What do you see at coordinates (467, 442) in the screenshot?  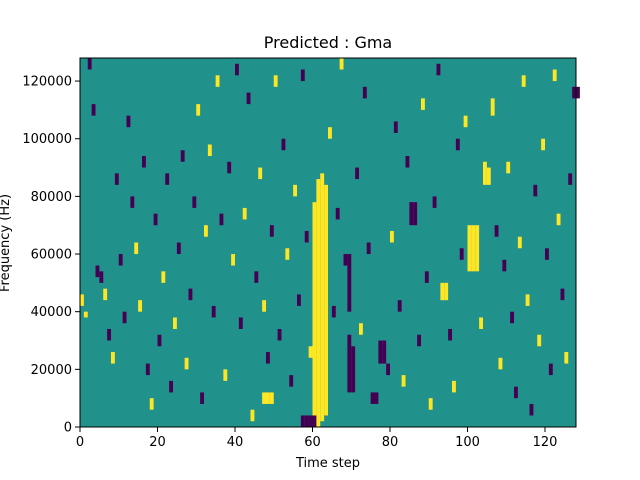 I see `x-tick-label: 100` at bounding box center [467, 442].